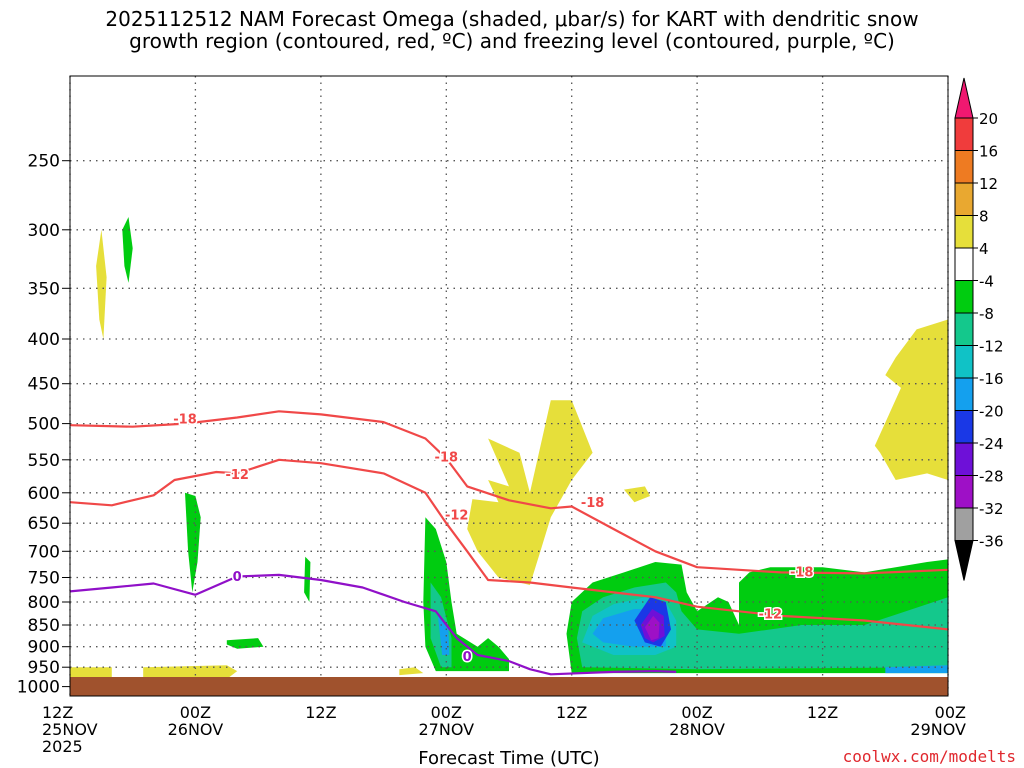 The width and height of the screenshot is (1024, 768). What do you see at coordinates (44, 648) in the screenshot?
I see `y-tick-label: 900` at bounding box center [44, 648].